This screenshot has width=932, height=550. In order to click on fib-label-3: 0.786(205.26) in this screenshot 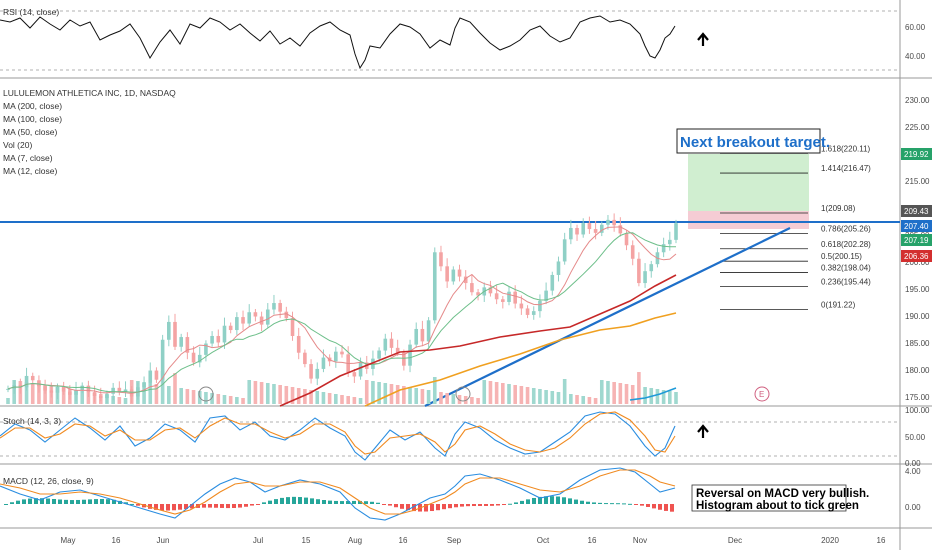, I will do `click(846, 229)`.